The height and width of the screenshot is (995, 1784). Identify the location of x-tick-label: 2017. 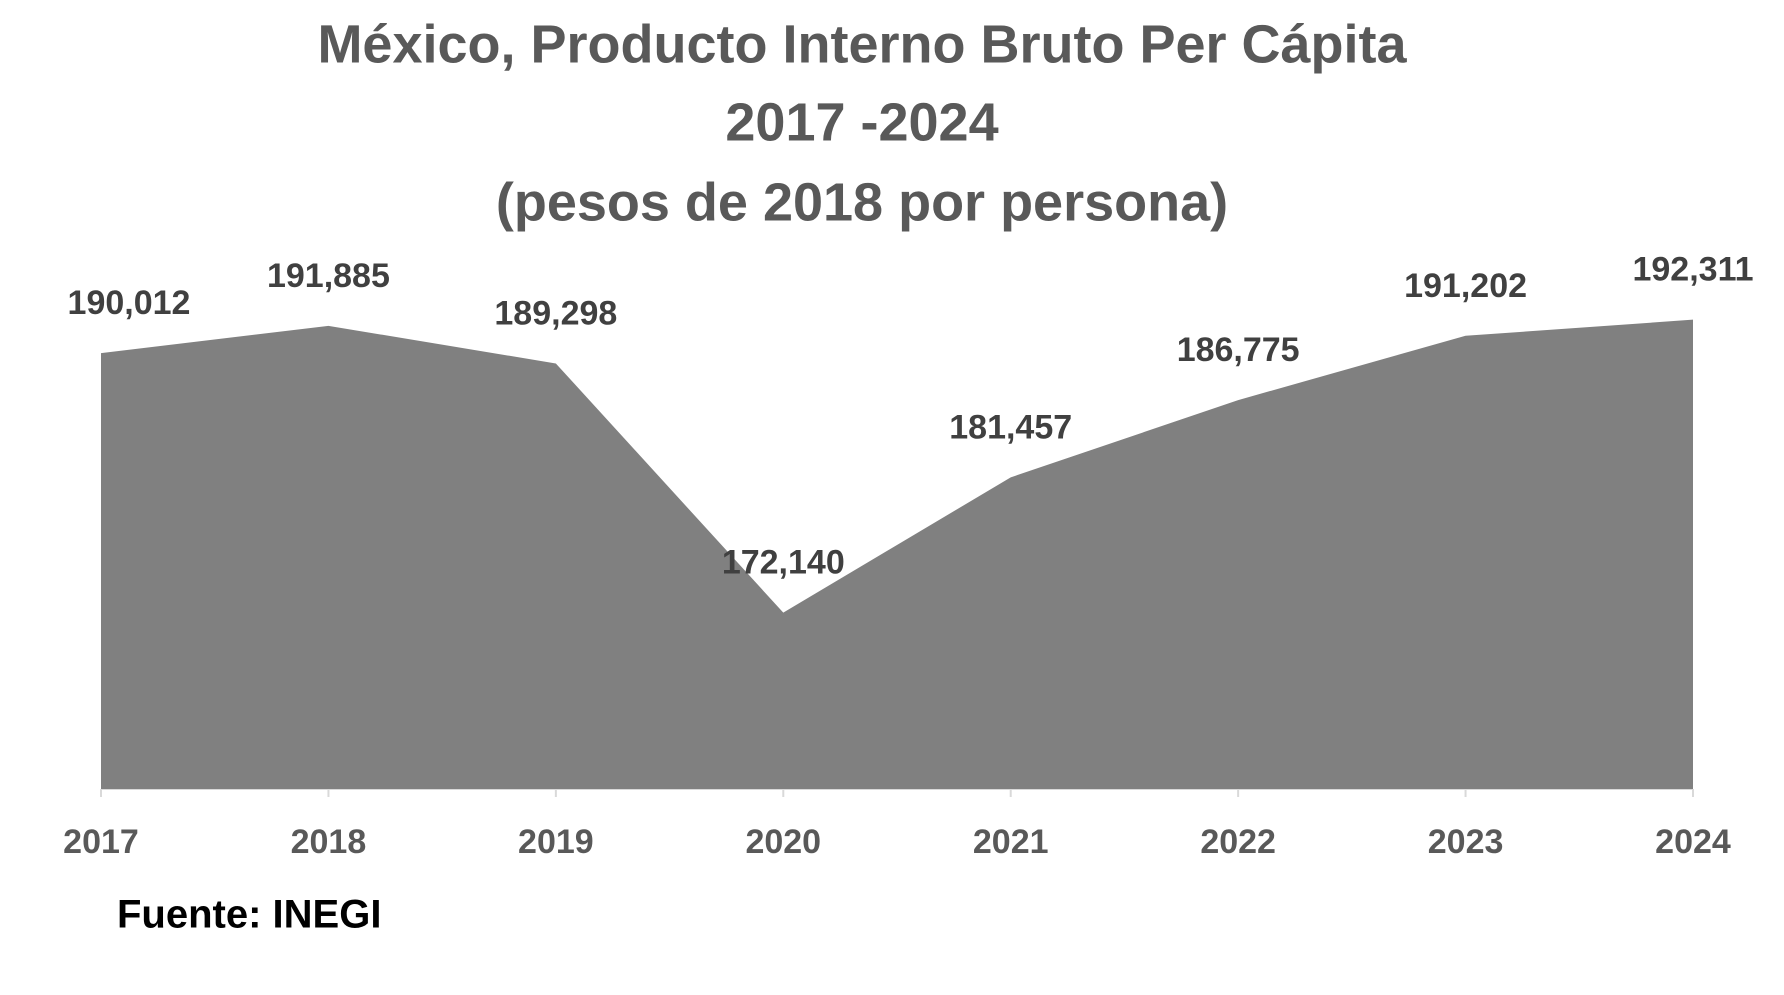
(101, 842).